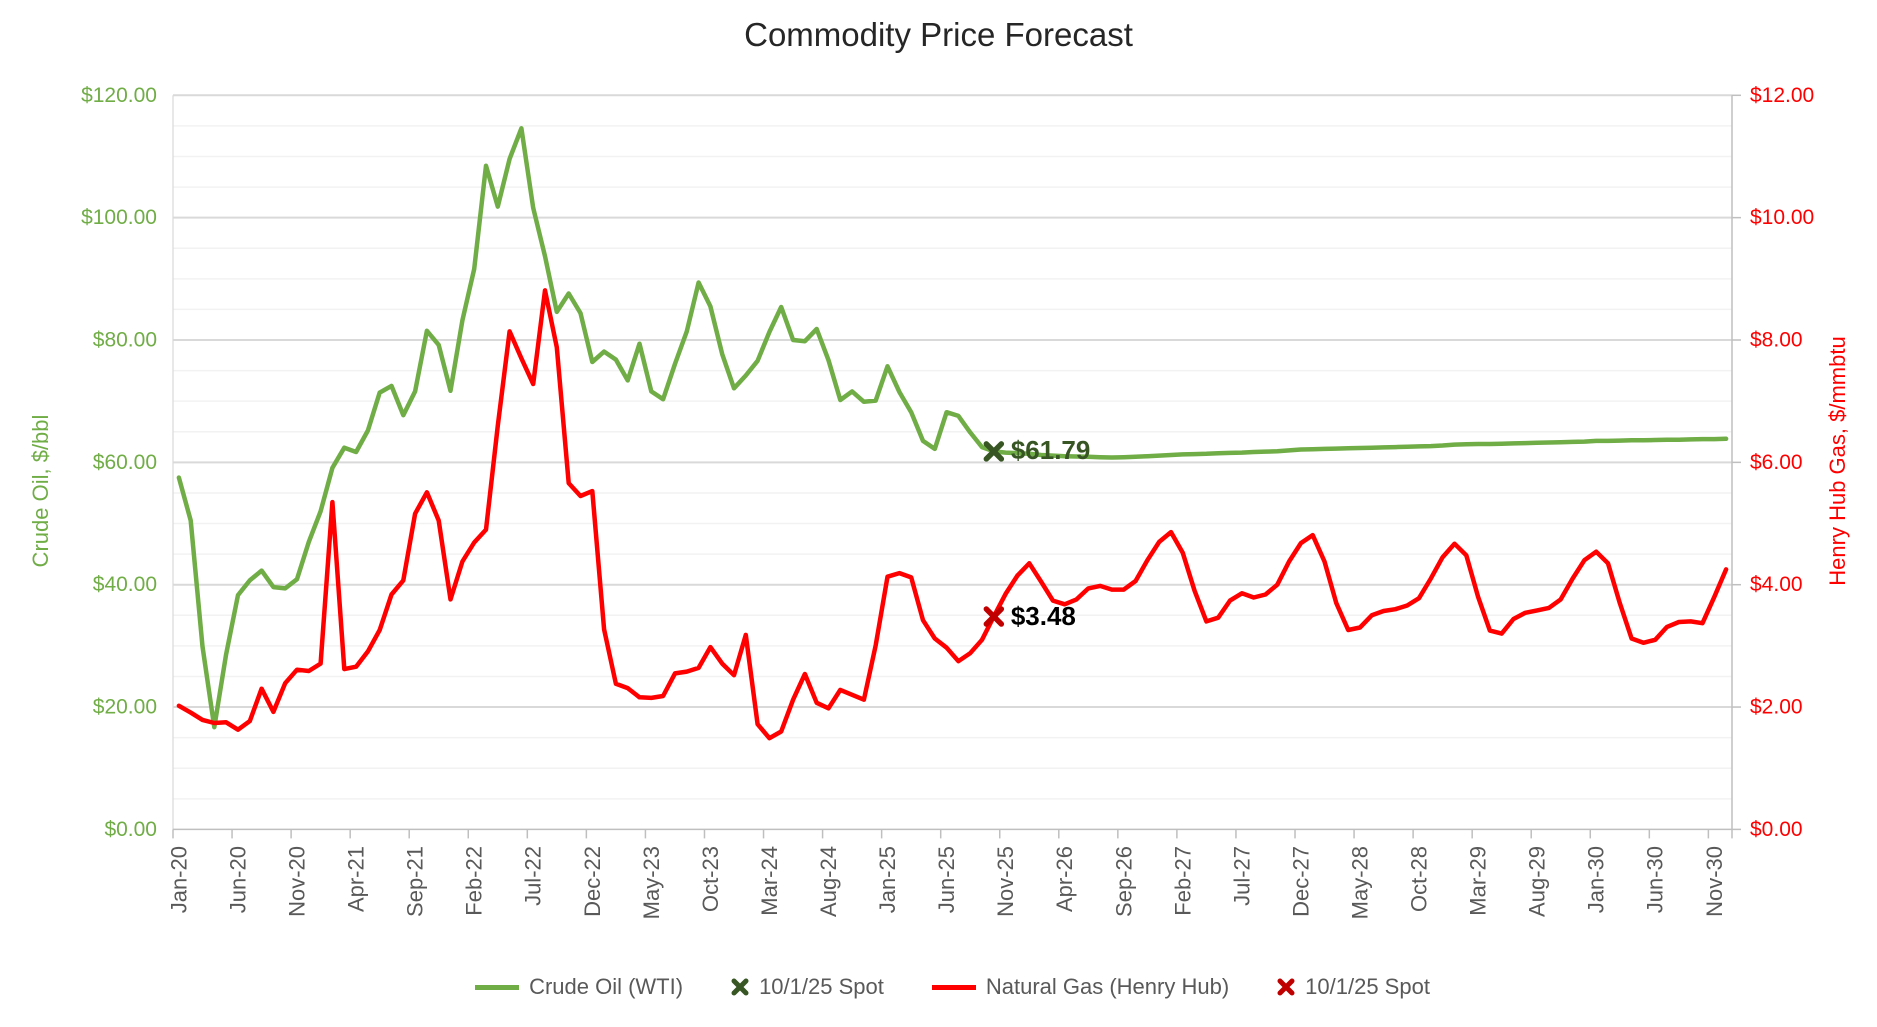  I want to click on x-axis-tick-label: Jun-25, so click(946, 879).